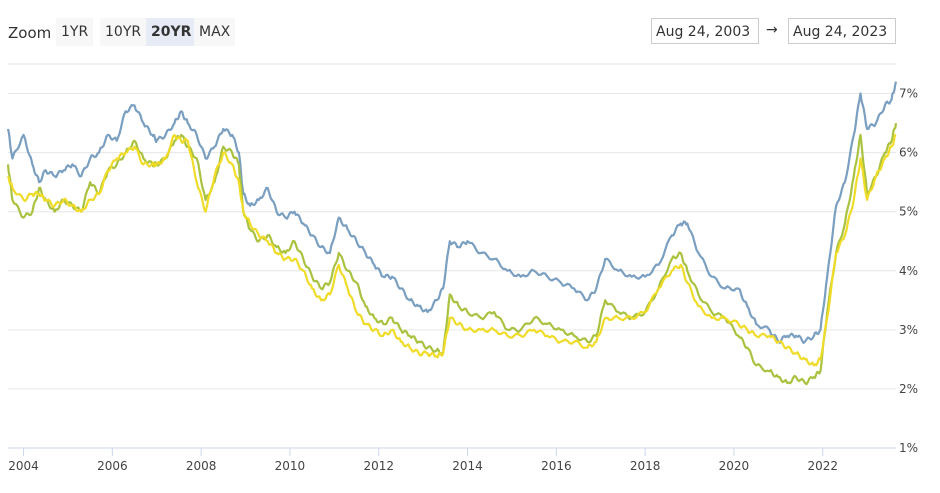  What do you see at coordinates (556, 466) in the screenshot?
I see `x-tick-label: 2016` at bounding box center [556, 466].